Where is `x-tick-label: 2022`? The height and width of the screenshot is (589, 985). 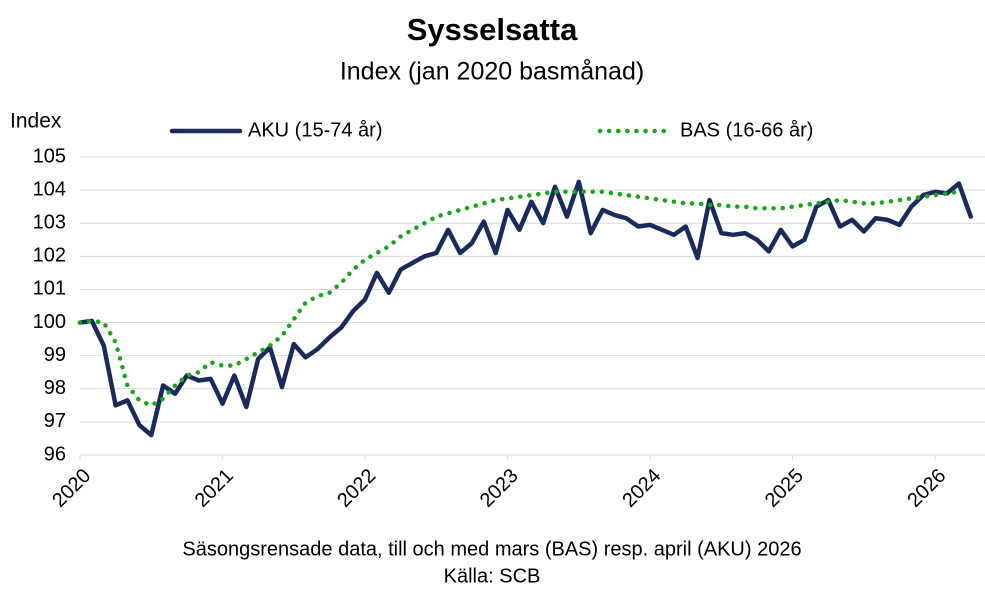
x-tick-label: 2022 is located at coordinates (356, 488).